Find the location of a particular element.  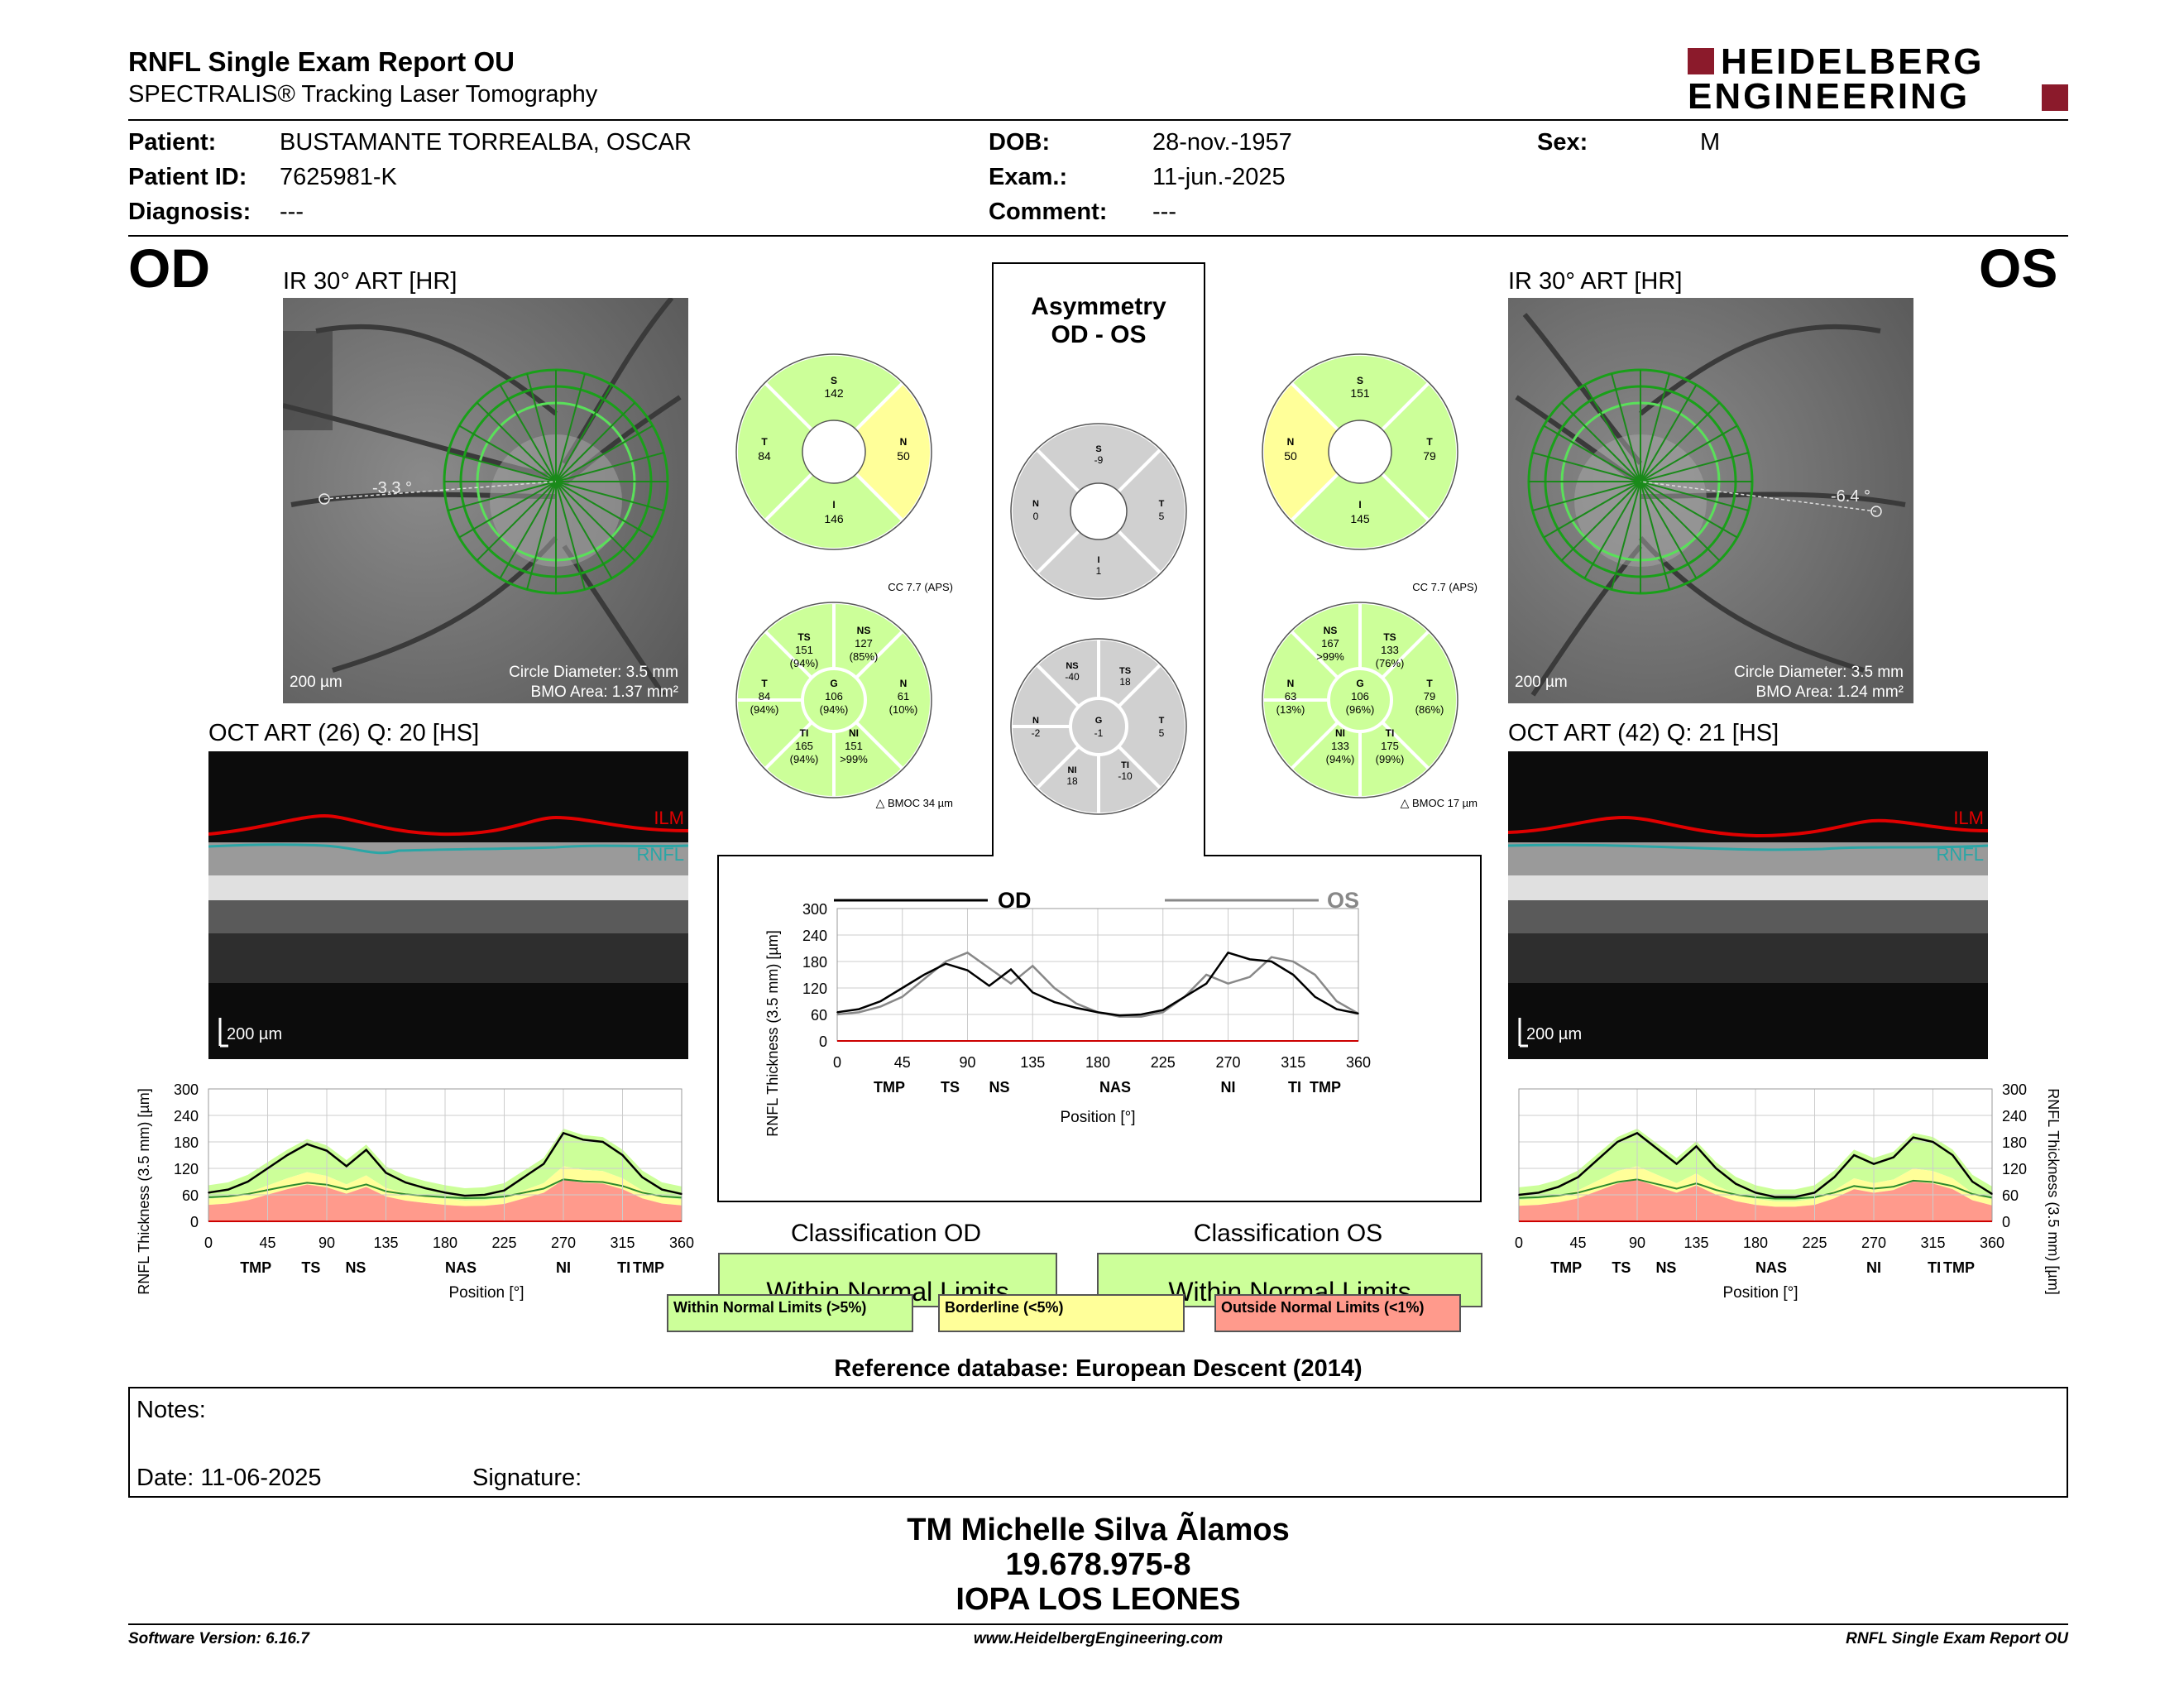

notes-box: Notes: Date: 11-06-2025 Signature: is located at coordinates (1098, 1442).